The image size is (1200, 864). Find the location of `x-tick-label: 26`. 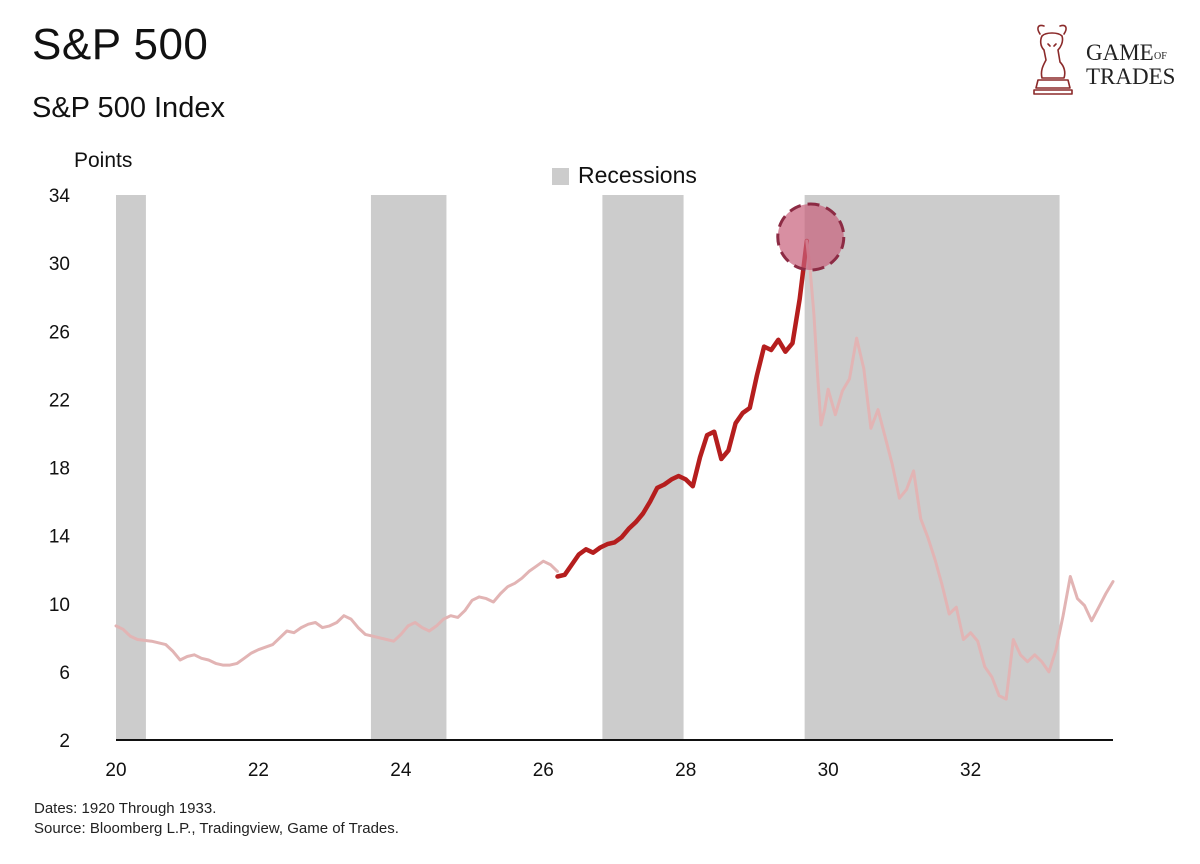

x-tick-label: 26 is located at coordinates (543, 770).